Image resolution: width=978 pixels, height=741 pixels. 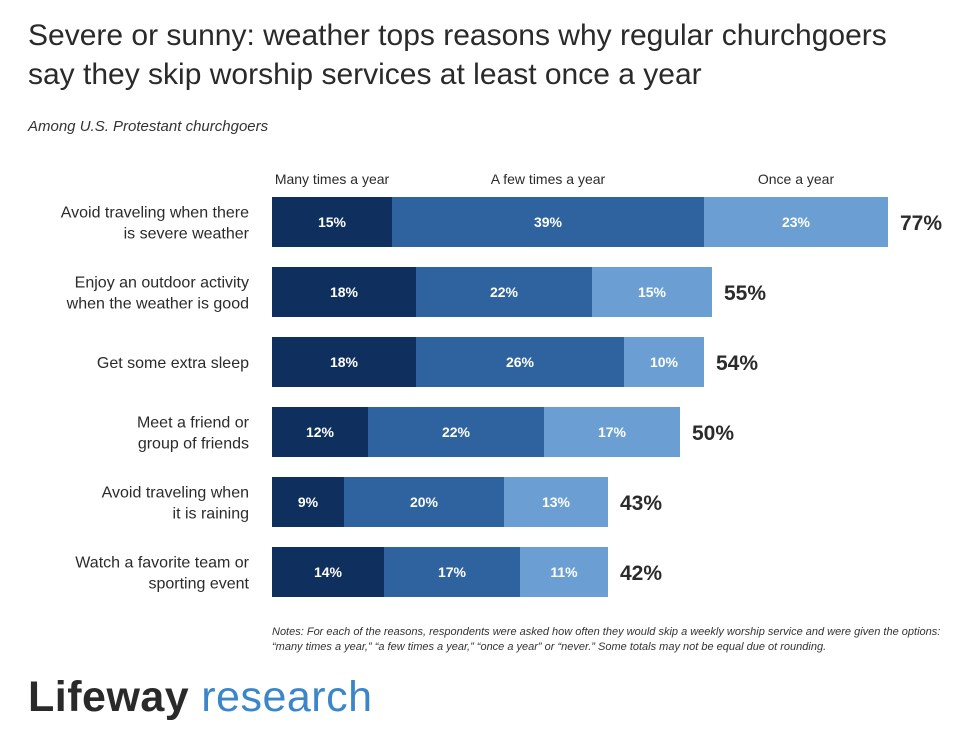 What do you see at coordinates (162, 283) in the screenshot?
I see `category-label: Enjoy an outdoor activity` at bounding box center [162, 283].